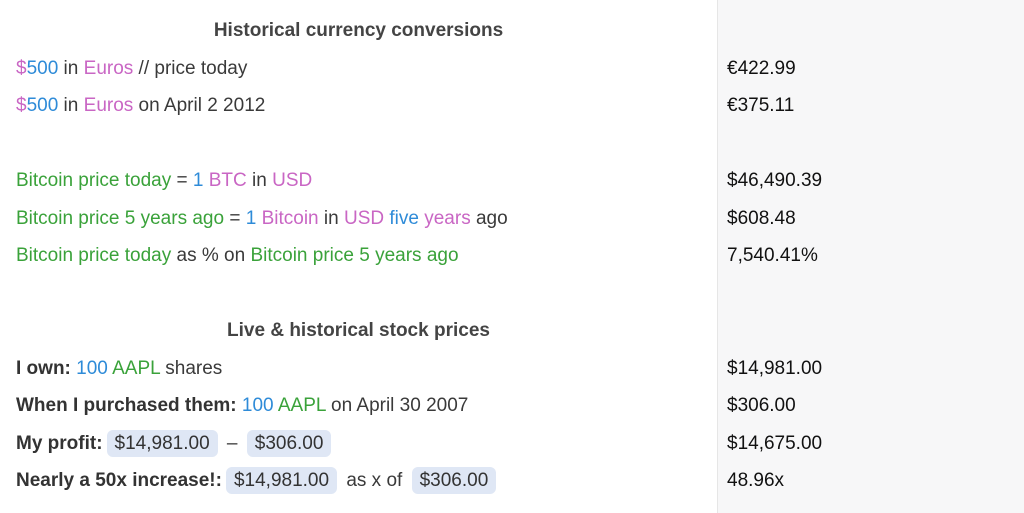  I want to click on expression-line: My profit: $14,981.00 – $306.00, so click(175, 444).